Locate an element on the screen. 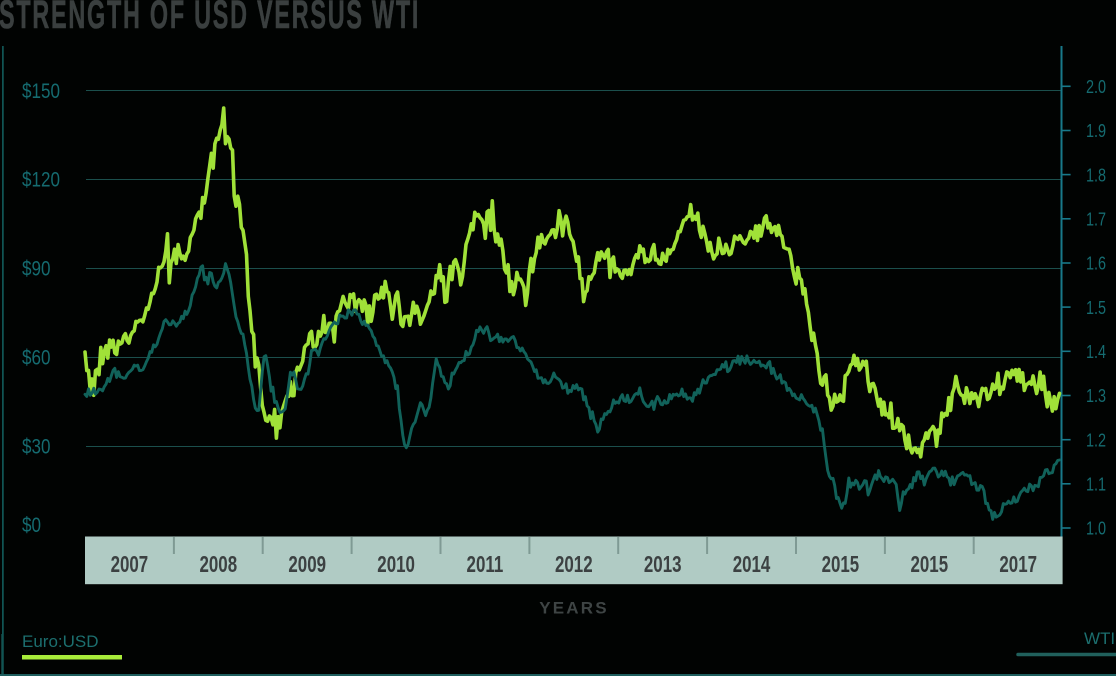  svg-text: 1.2 is located at coordinates (1096, 440).